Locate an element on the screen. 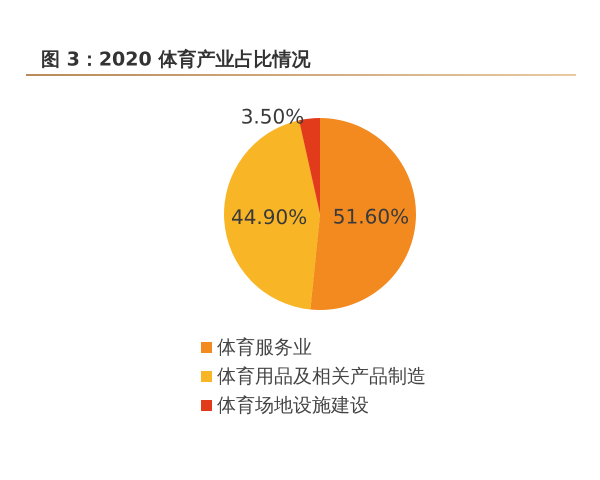  data-label: 3.50% is located at coordinates (272, 116).